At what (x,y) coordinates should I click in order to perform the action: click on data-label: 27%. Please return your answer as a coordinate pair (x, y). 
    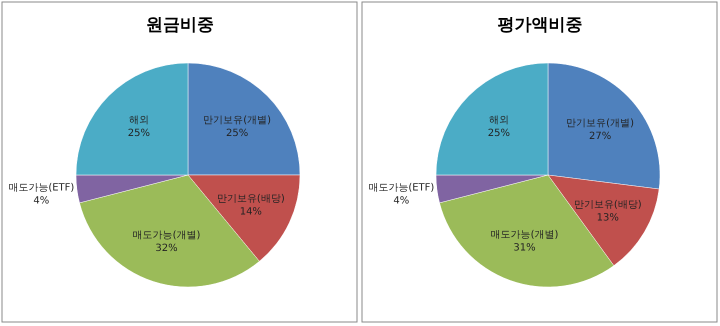
    Looking at the image, I should click on (600, 136).